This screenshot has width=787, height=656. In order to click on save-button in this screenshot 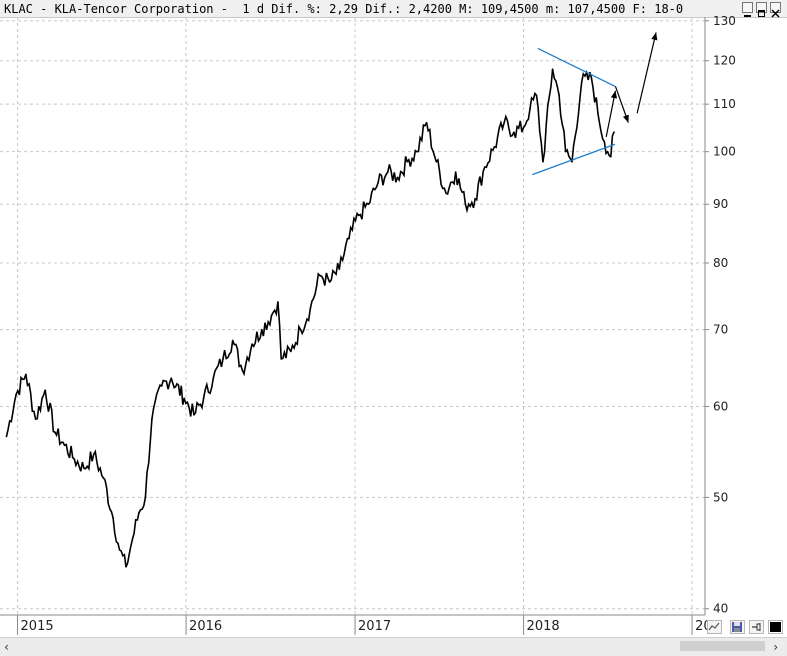, I will do `click(737, 627)`.